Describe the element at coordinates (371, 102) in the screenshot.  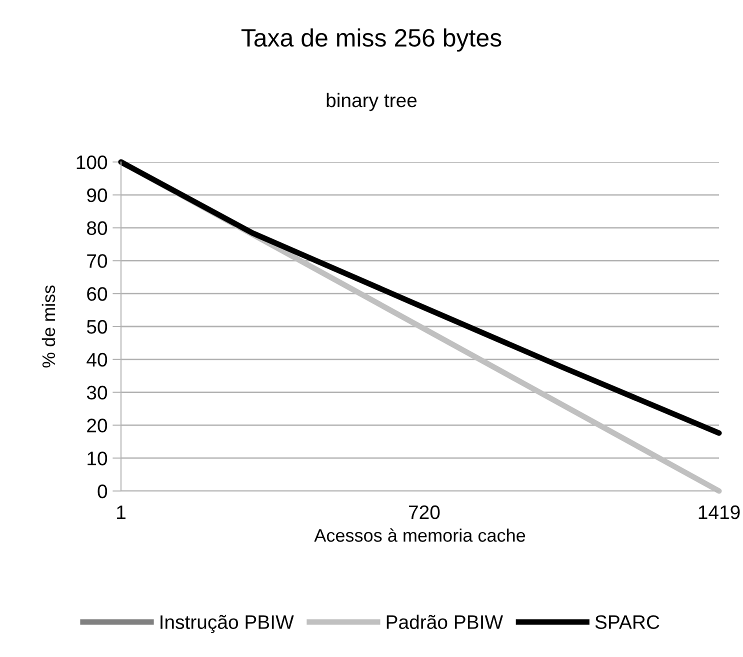
I see `chart-subtitle: binary tree` at that location.